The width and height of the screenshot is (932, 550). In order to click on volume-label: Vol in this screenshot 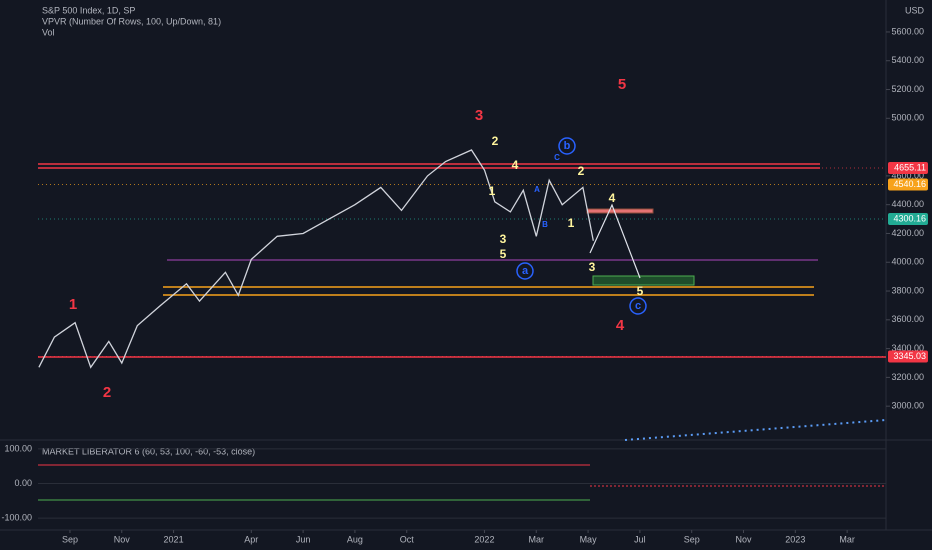, I will do `click(48, 32)`.